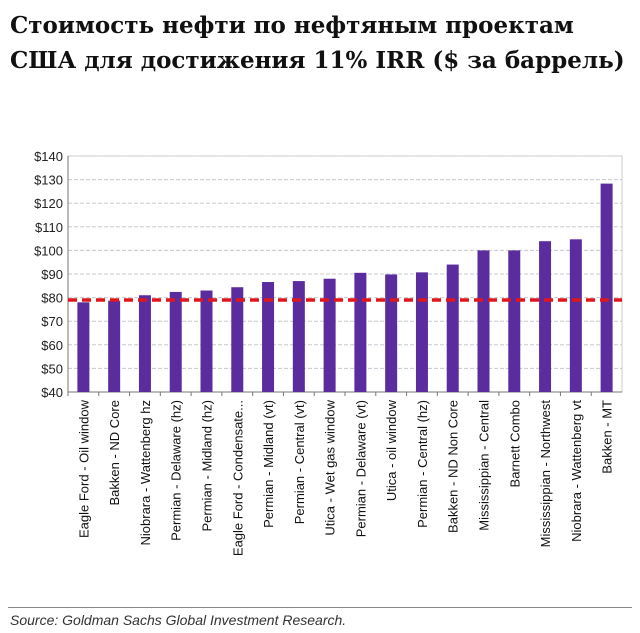 The height and width of the screenshot is (633, 640). Describe the element at coordinates (360, 468) in the screenshot. I see `x-tick-label: Permian - Delaware (vt)` at that location.